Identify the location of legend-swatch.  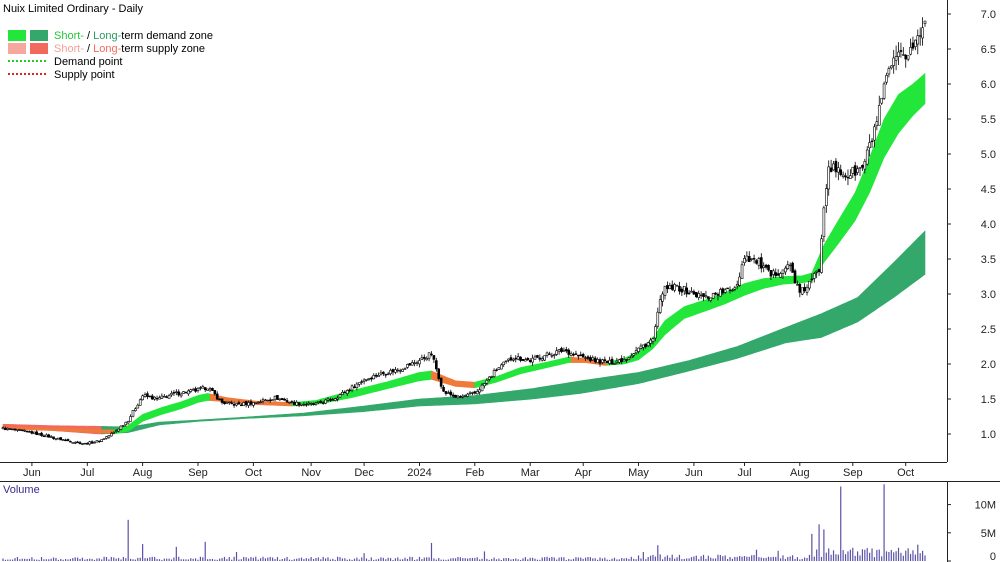
(39, 35).